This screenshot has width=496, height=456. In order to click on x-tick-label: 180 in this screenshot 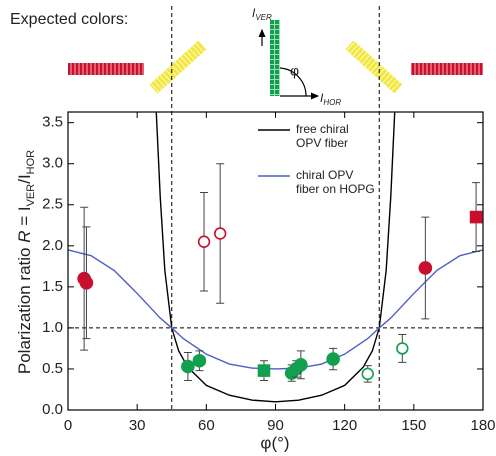, I will do `click(482, 425)`.